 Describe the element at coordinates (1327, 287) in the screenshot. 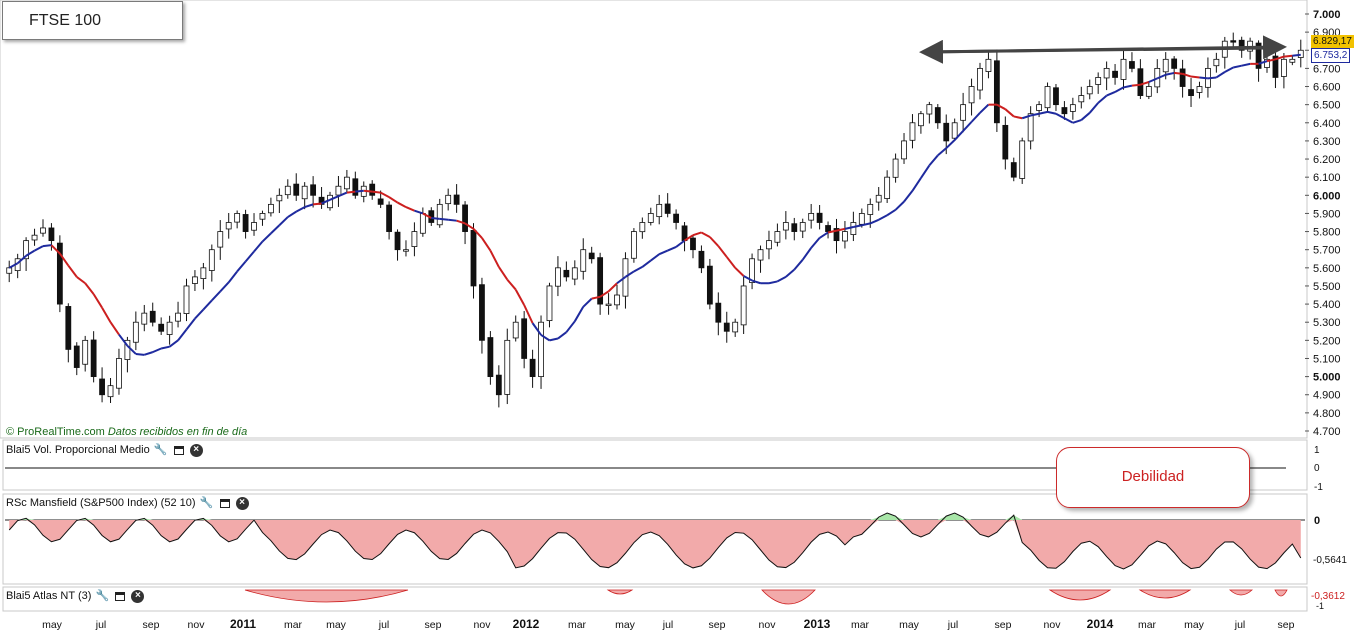

I see `y-tick-label: 5.500` at that location.